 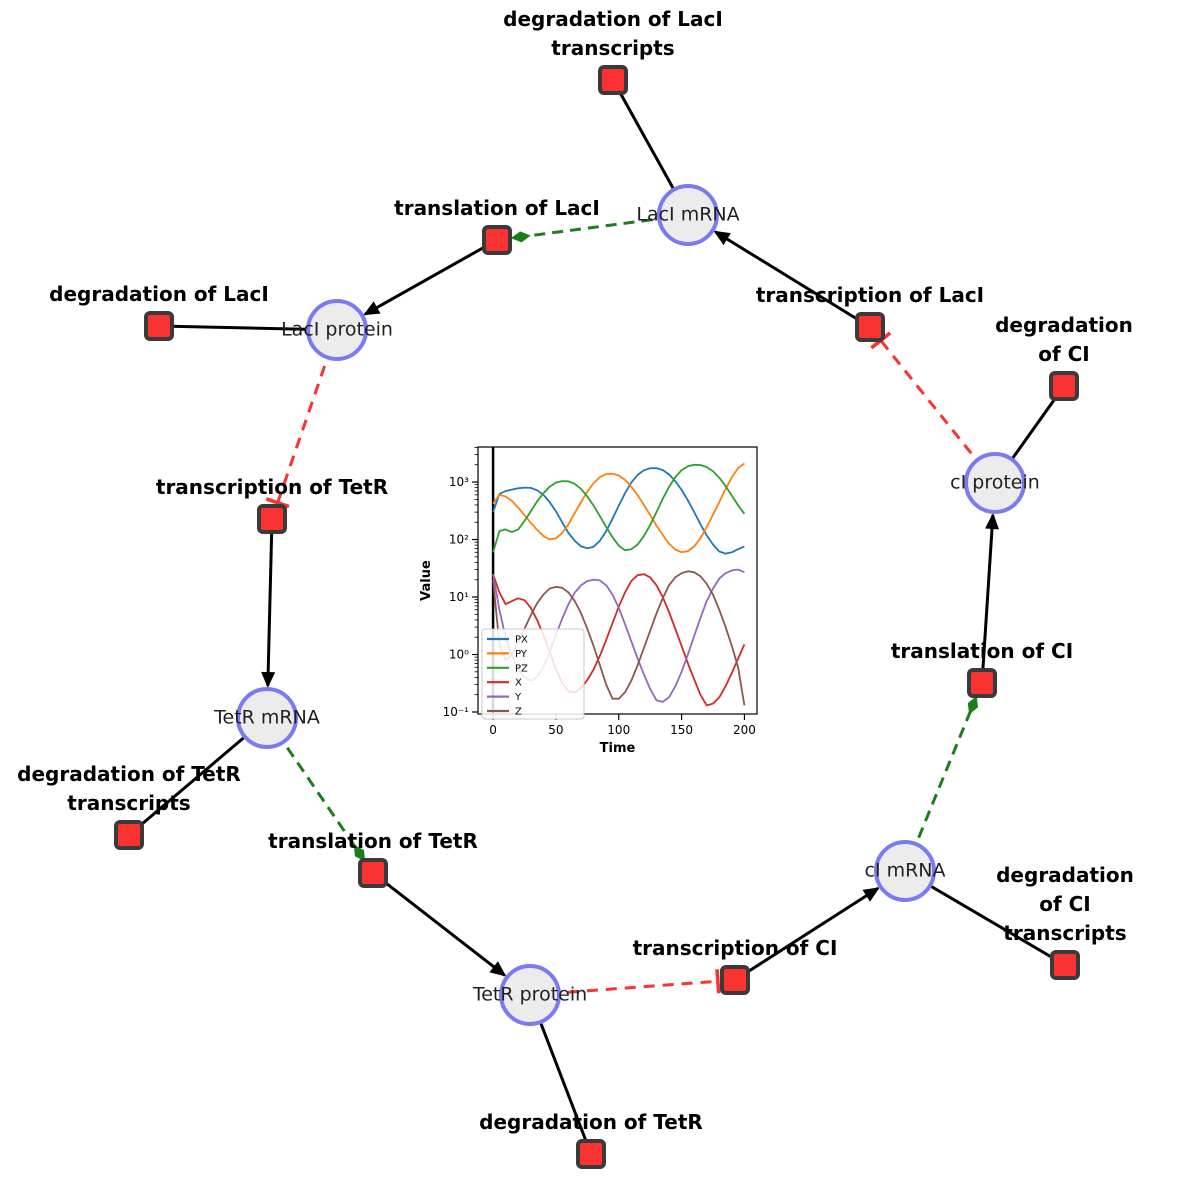 What do you see at coordinates (619, 638) in the screenshot?
I see `series-Z` at bounding box center [619, 638].